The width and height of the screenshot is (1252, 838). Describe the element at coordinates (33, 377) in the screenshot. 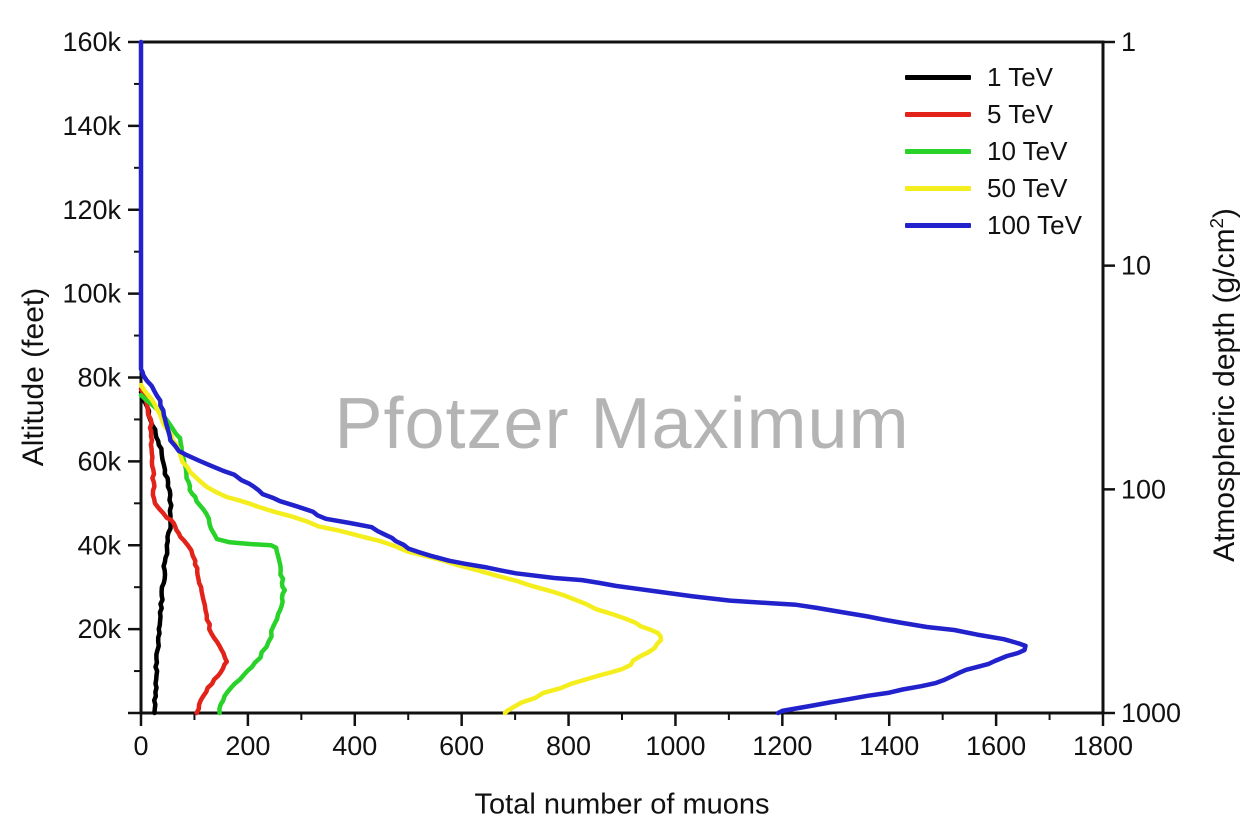

I see `y-left-axis-title: Altitude (feet)` at that location.